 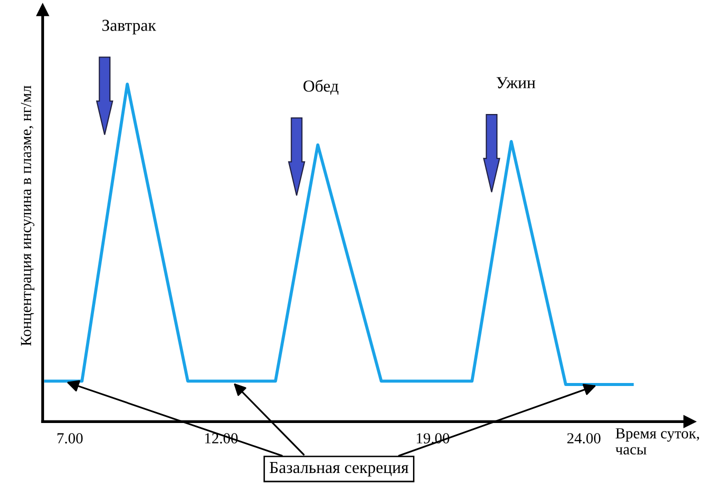 What do you see at coordinates (70, 438) in the screenshot?
I see `x-tick-label: 7.00` at bounding box center [70, 438].